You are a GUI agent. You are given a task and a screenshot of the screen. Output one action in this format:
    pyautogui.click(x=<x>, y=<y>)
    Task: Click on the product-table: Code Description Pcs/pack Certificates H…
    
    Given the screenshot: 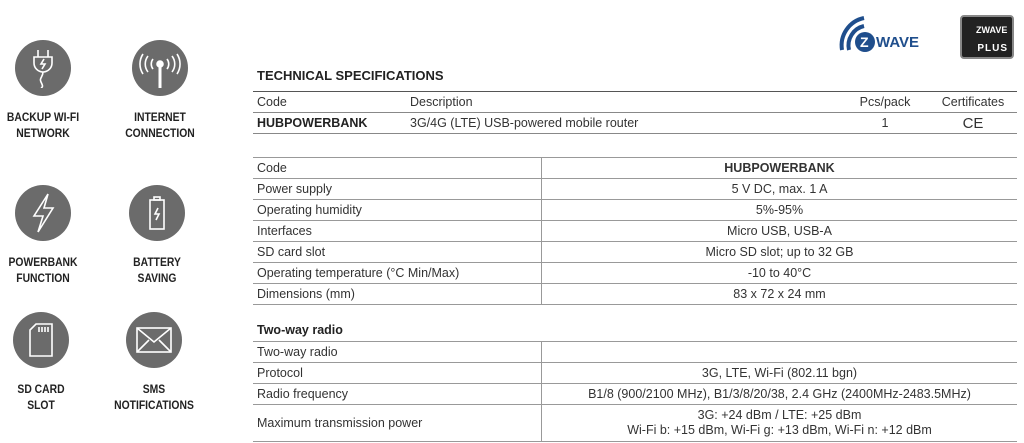 What is the action you would take?
    pyautogui.click(x=635, y=112)
    